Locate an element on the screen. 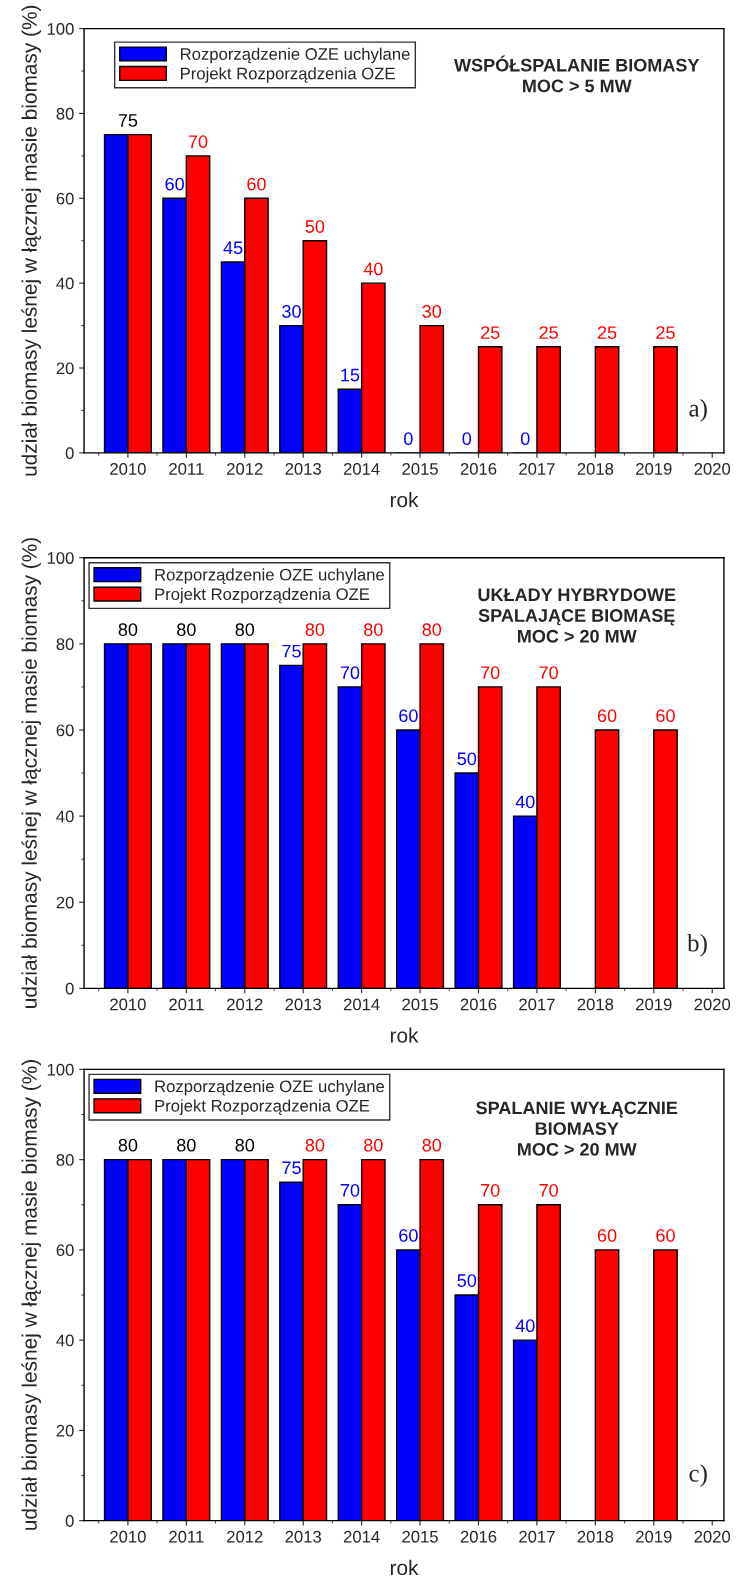  annotation: a) is located at coordinates (698, 410).